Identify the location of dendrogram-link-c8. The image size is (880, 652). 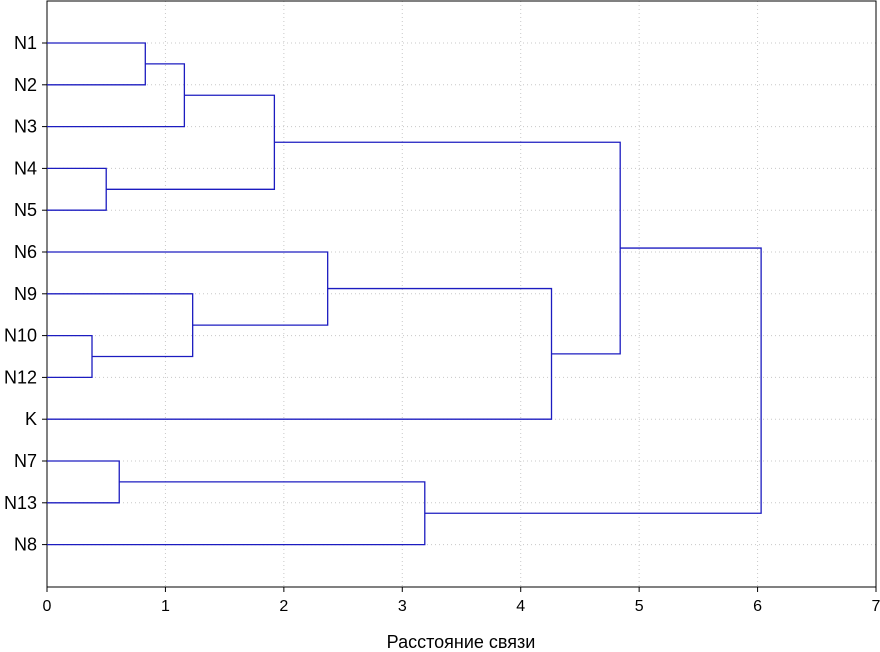
(300, 353).